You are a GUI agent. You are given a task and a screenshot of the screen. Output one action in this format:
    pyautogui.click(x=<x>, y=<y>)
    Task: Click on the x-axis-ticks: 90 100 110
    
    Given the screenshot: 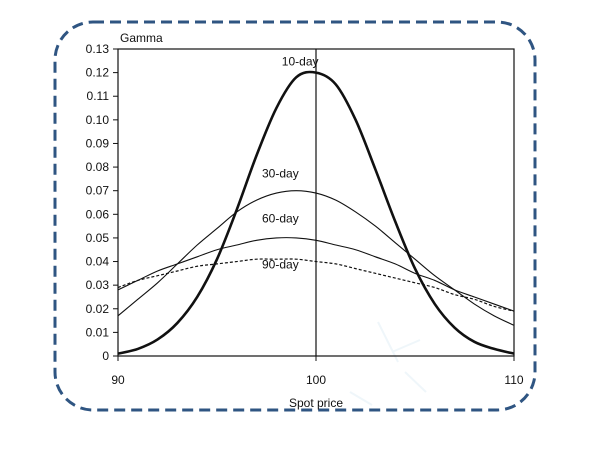 What is the action you would take?
    pyautogui.click(x=317, y=371)
    